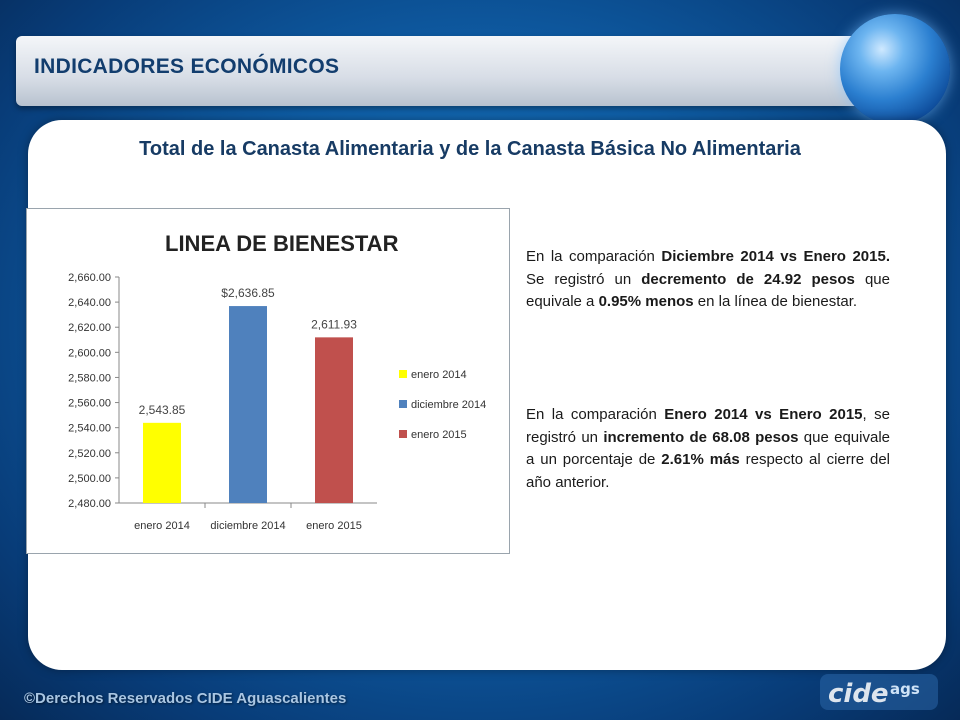 This screenshot has width=960, height=720. What do you see at coordinates (248, 293) in the screenshot?
I see `data-label: $2,636.85` at bounding box center [248, 293].